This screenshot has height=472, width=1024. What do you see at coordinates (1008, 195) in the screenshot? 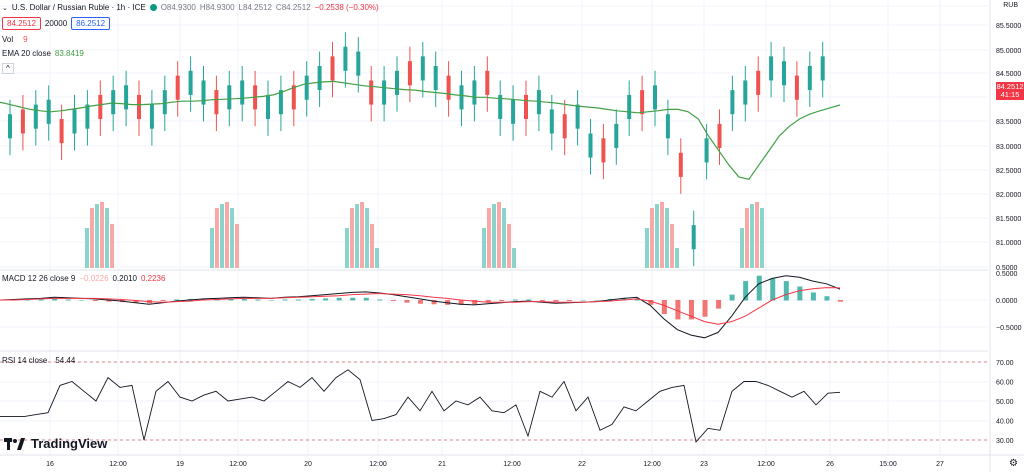
I see `price-tick-label: 82.0000` at bounding box center [1008, 195].